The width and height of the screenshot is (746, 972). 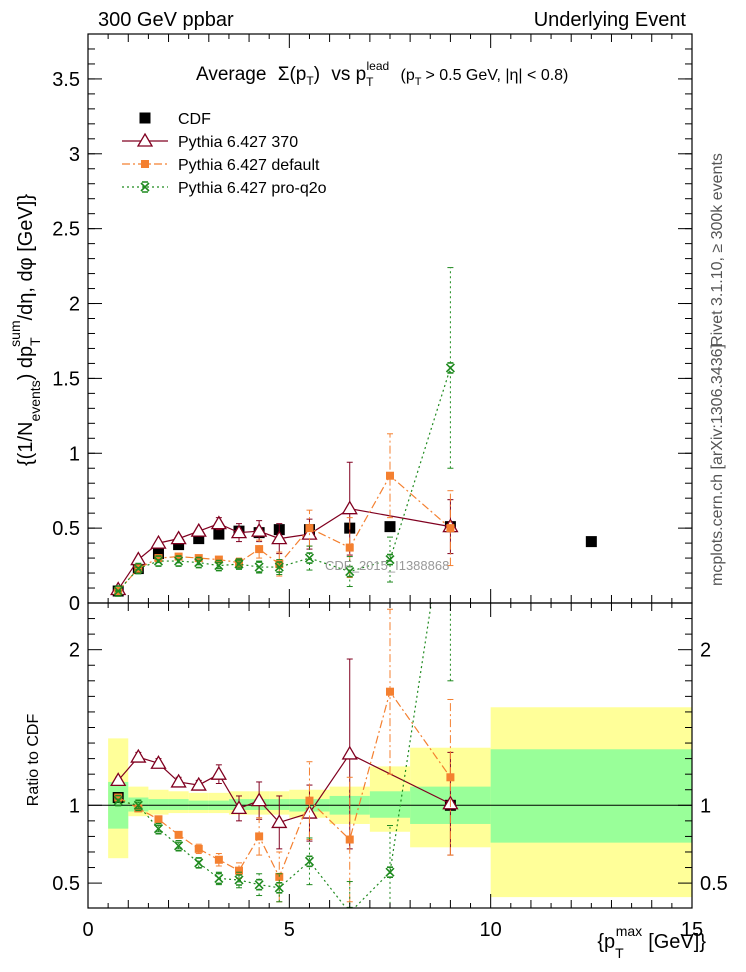 What do you see at coordinates (705, 806) in the screenshot?
I see `y-tick-label-right: 1` at bounding box center [705, 806].